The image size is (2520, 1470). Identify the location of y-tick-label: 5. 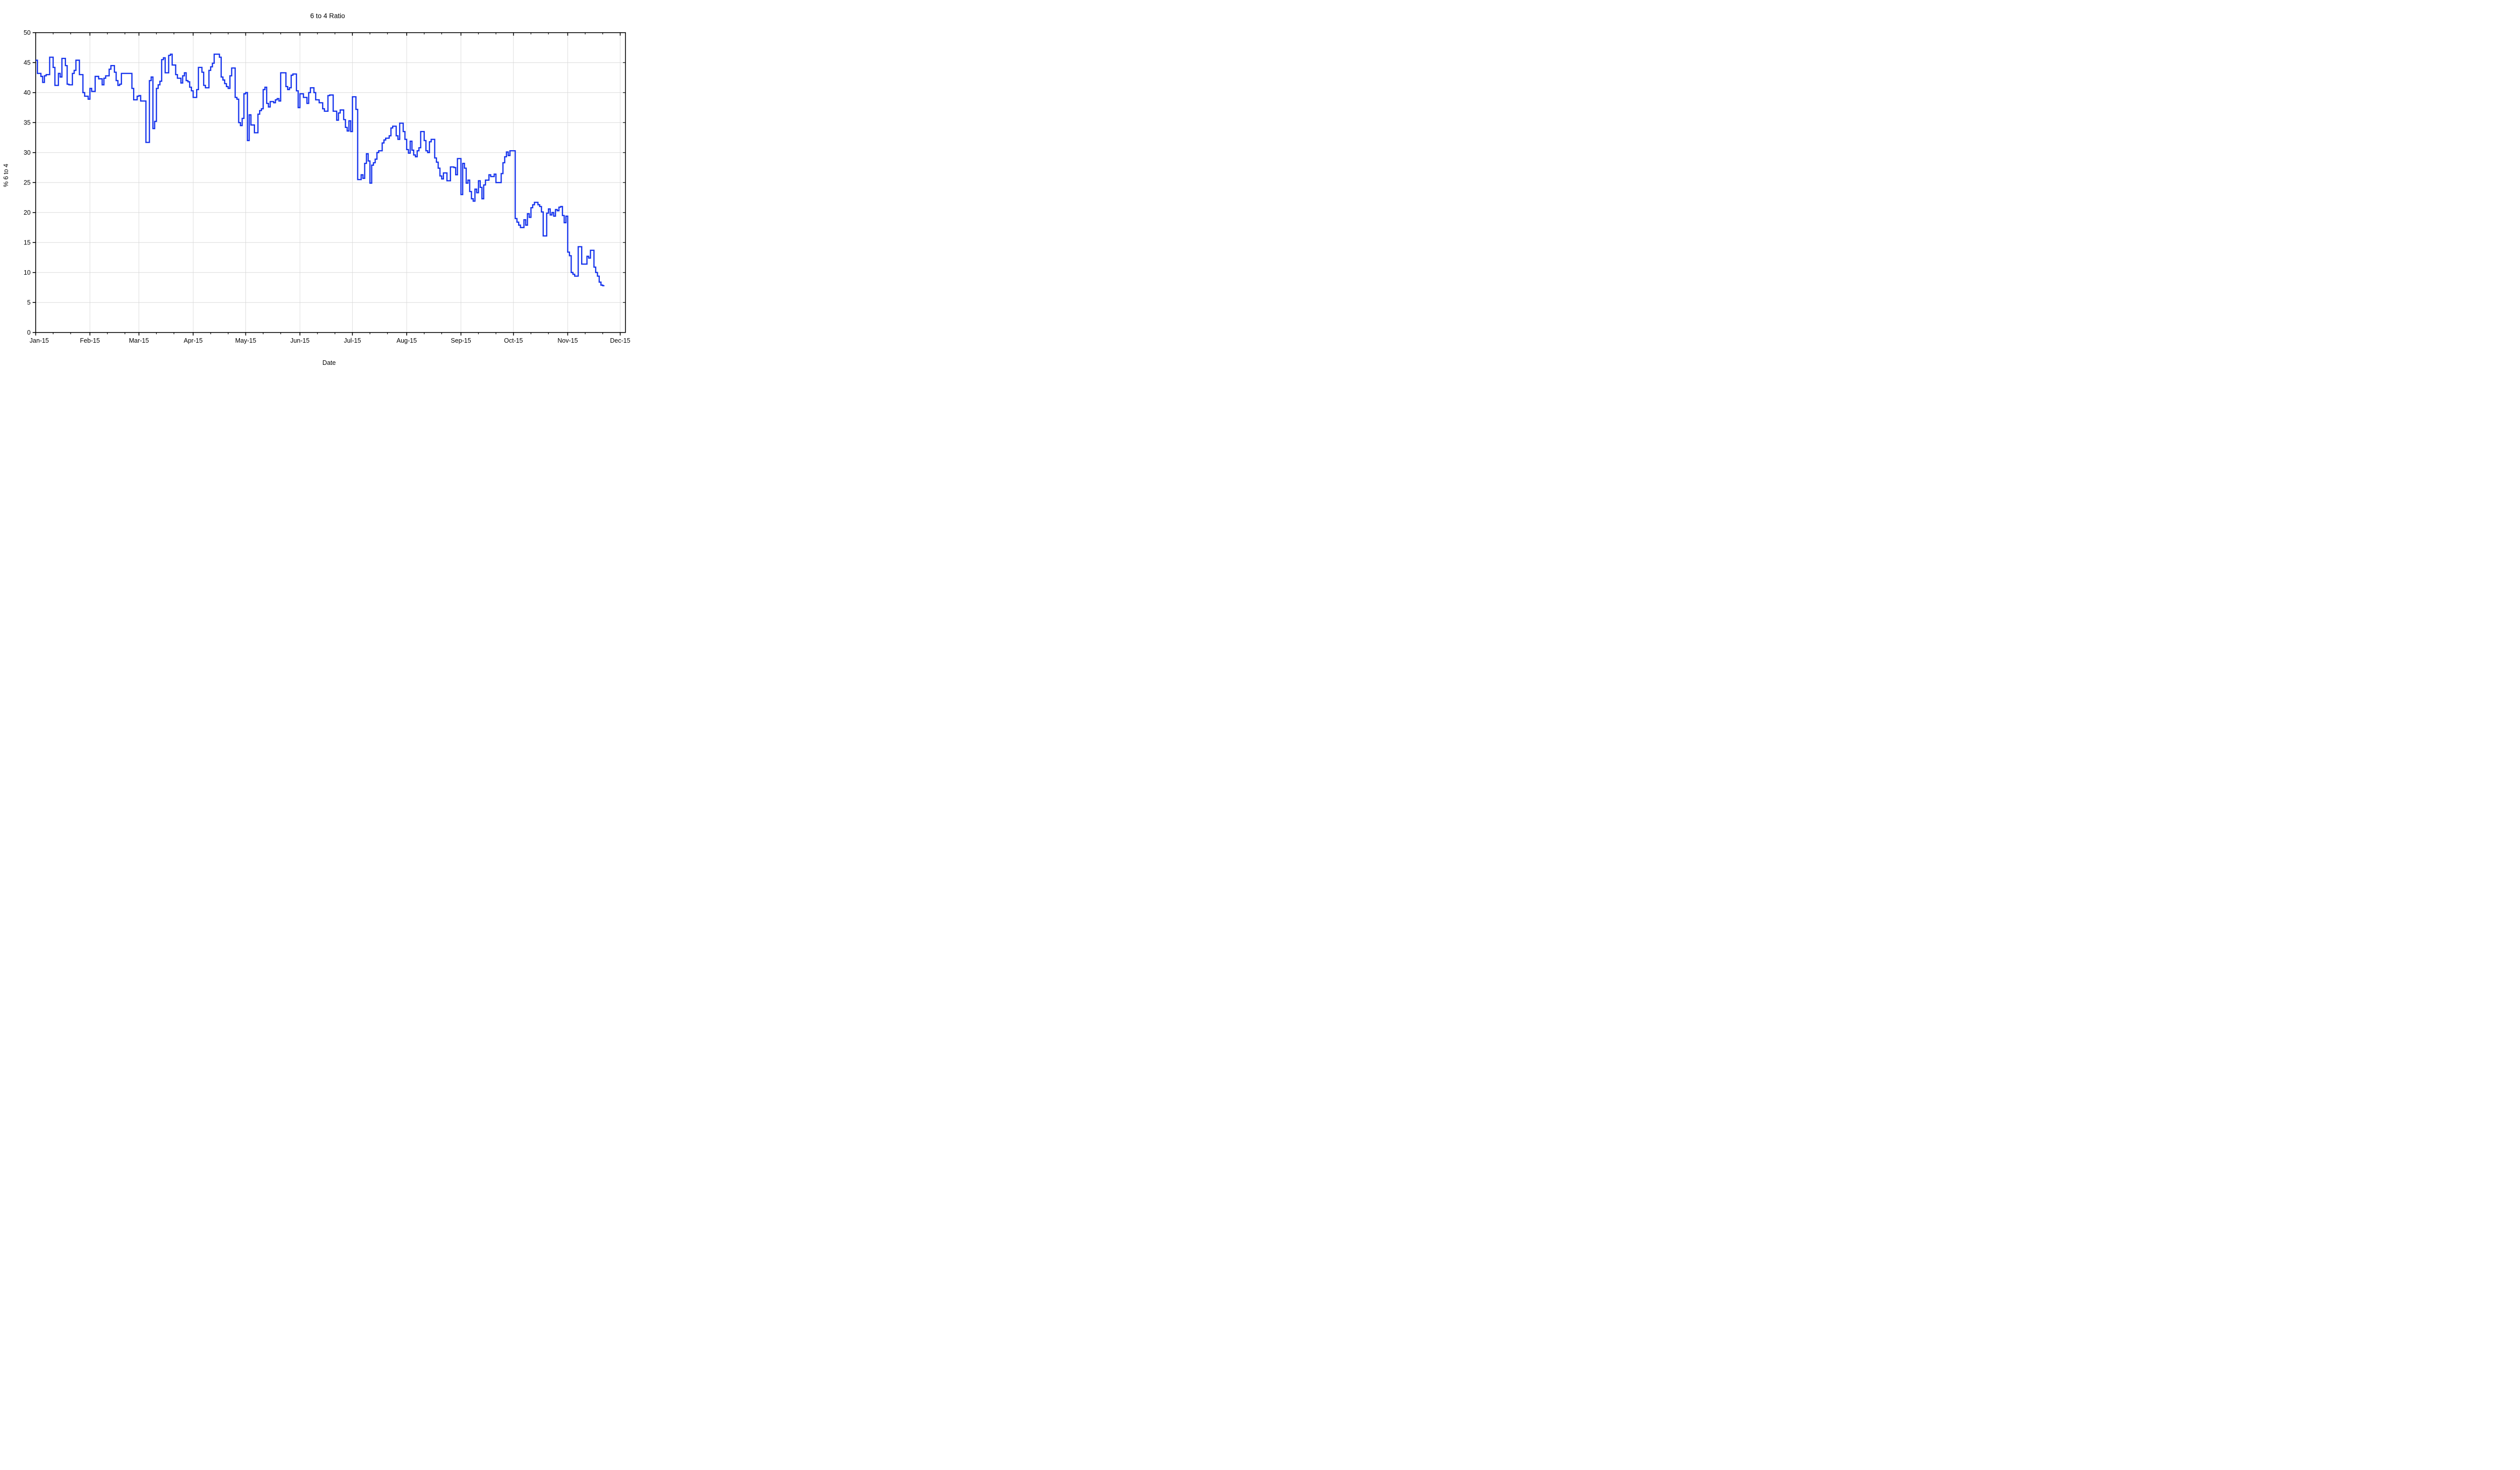
(29, 302).